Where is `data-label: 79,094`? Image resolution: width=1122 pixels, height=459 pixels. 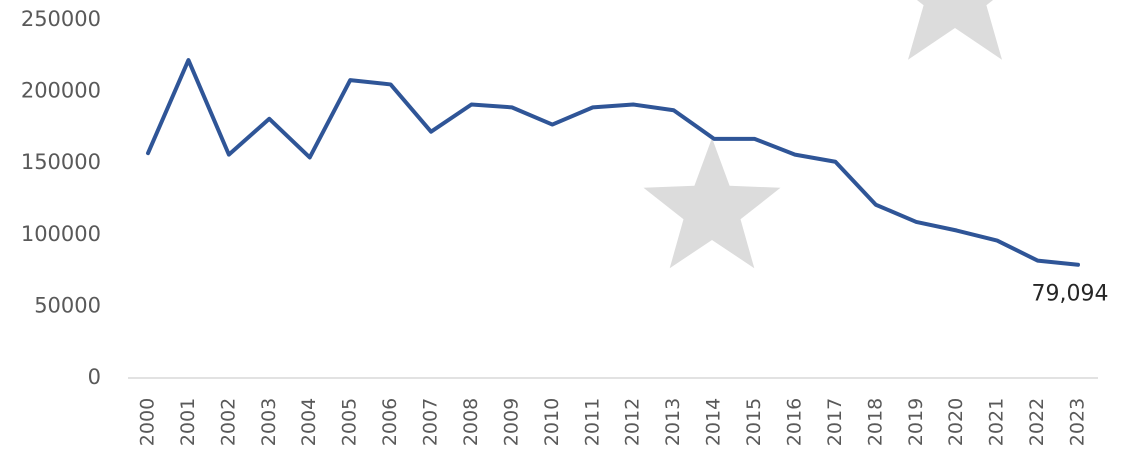
data-label: 79,094 is located at coordinates (1070, 294).